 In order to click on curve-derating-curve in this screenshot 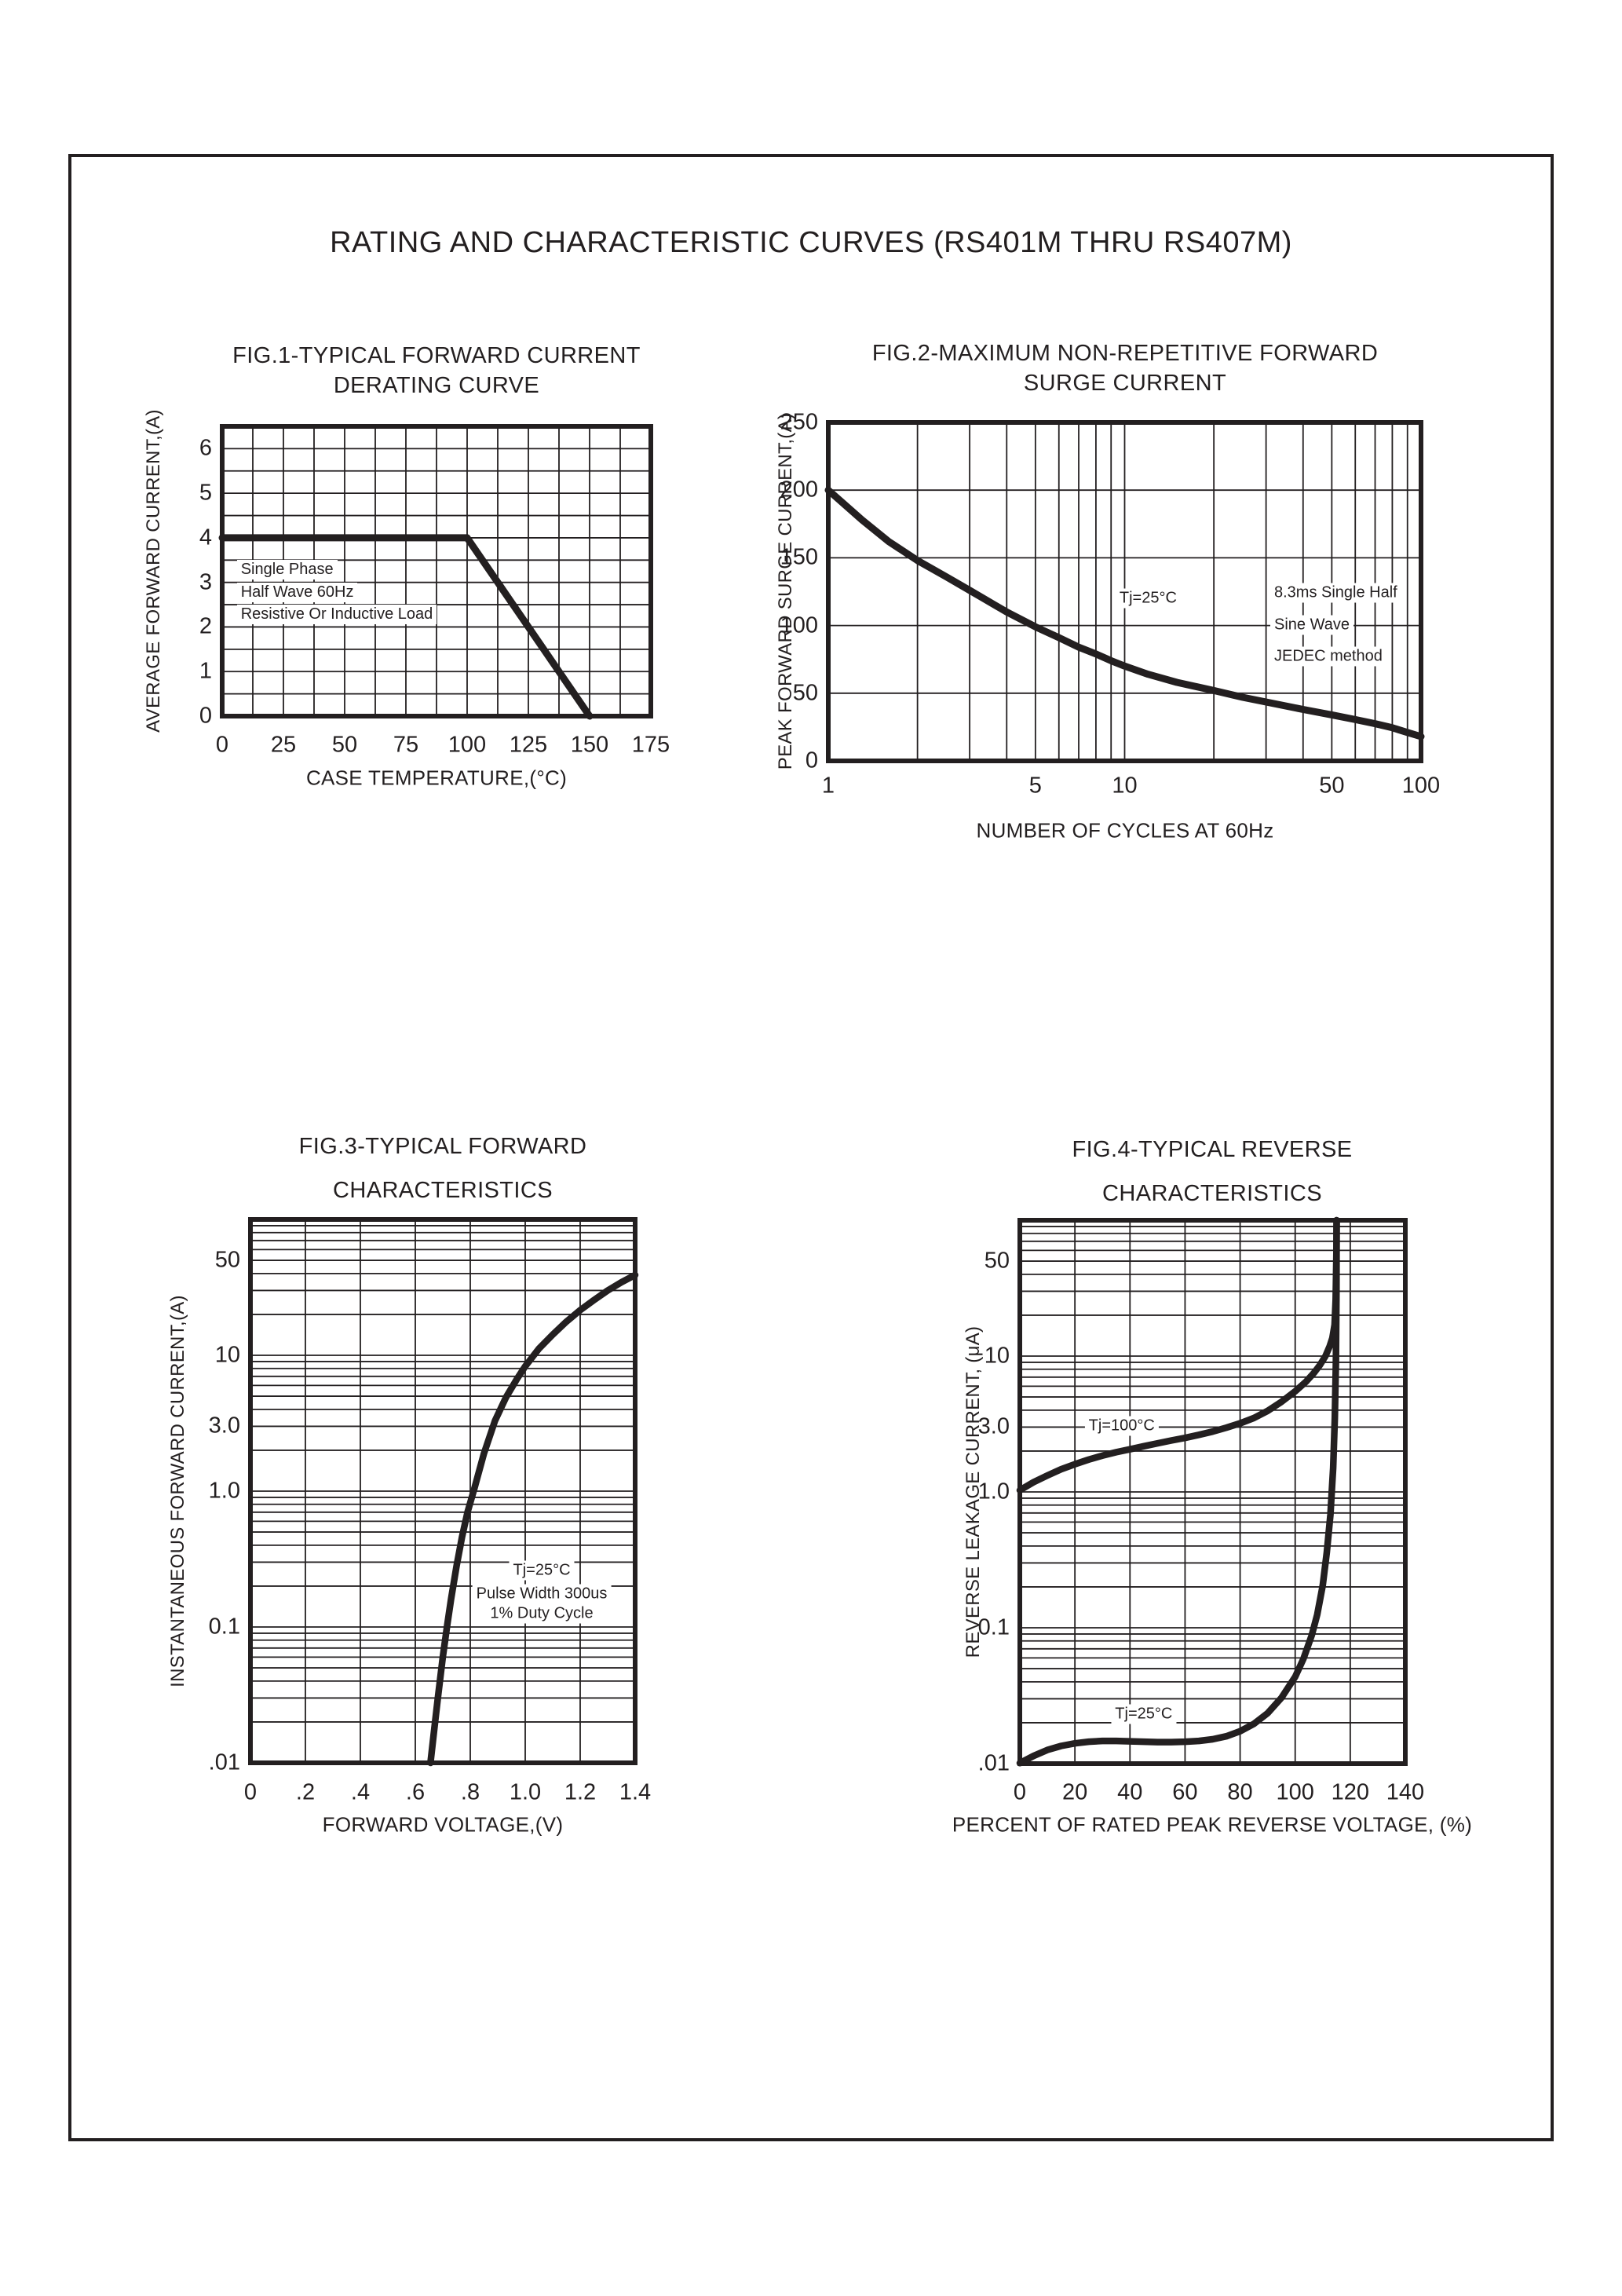, I will do `click(406, 627)`.